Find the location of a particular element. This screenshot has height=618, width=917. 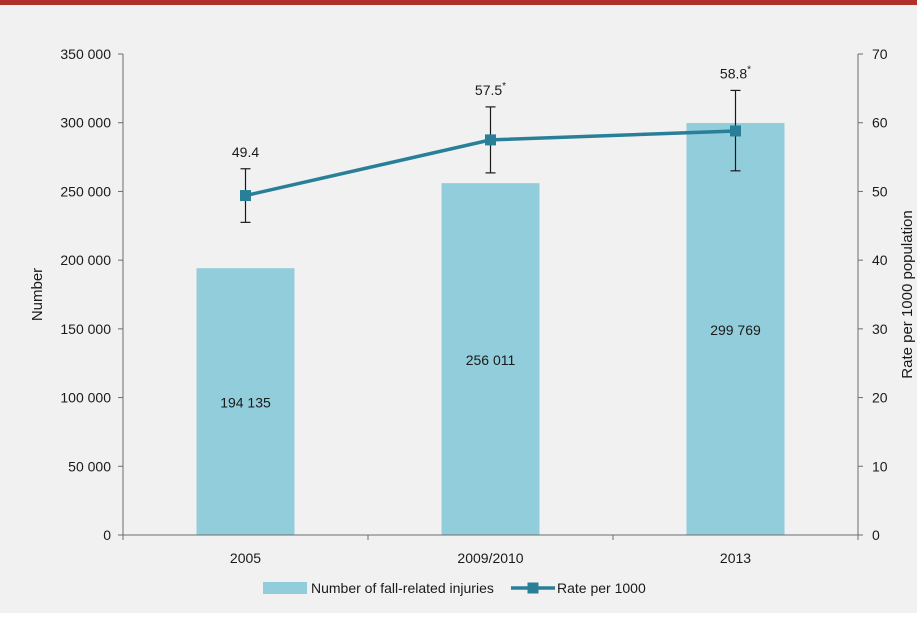

right-tick-label-2: 20 is located at coordinates (880, 398).